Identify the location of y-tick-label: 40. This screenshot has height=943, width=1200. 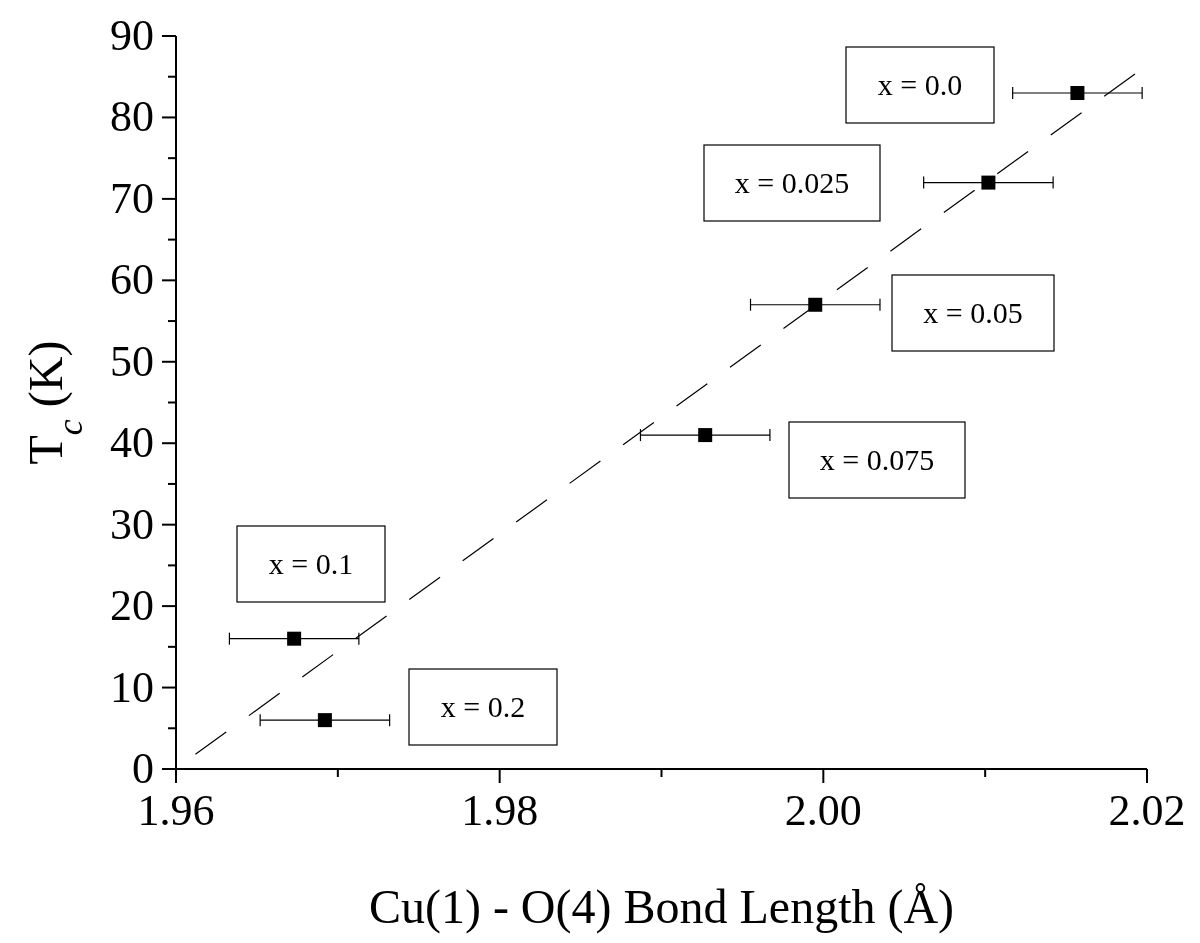
(132, 443).